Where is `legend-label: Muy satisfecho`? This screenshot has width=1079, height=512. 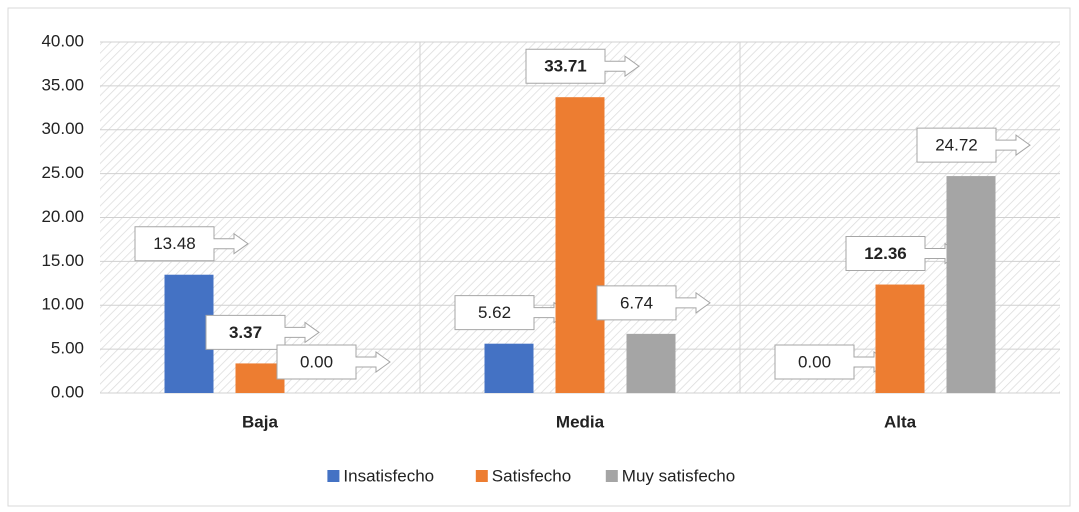 legend-label: Muy satisfecho is located at coordinates (678, 475).